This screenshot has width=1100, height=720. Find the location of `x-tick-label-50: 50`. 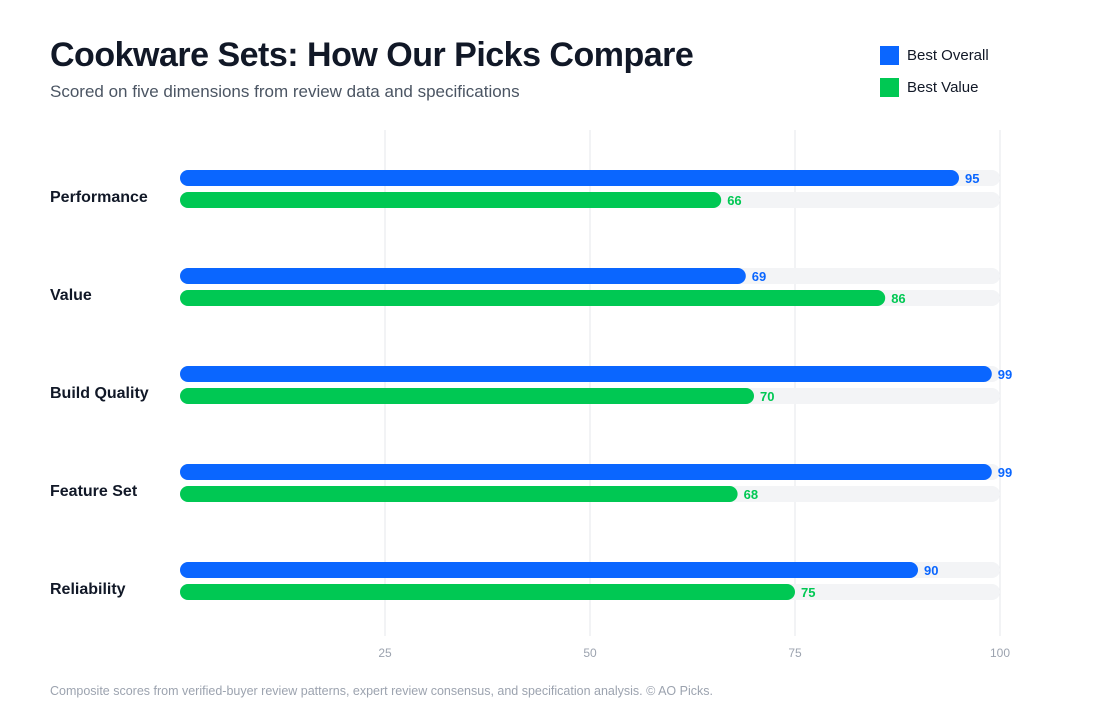

x-tick-label-50: 50 is located at coordinates (590, 653).